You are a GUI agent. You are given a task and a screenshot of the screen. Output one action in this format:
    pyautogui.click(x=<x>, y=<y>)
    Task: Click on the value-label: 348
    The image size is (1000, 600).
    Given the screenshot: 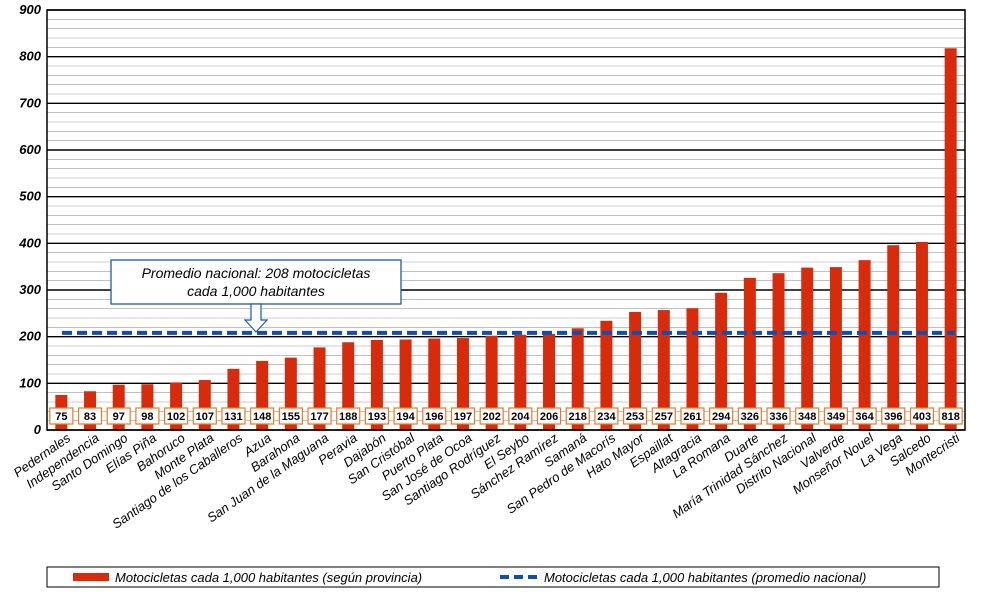 What is the action you would take?
    pyautogui.click(x=807, y=417)
    